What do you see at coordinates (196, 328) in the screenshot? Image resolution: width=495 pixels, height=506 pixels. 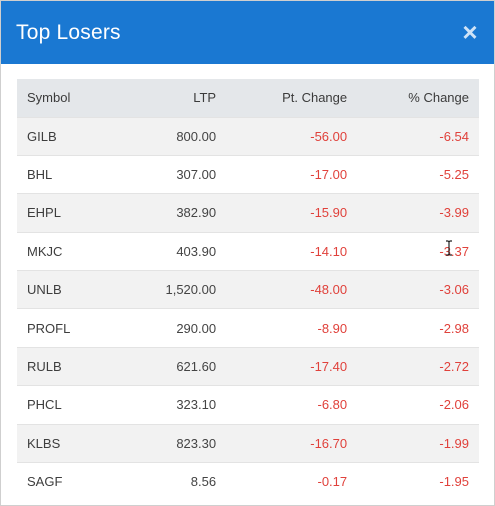 I see `ltp-cell: 290.00` at bounding box center [196, 328].